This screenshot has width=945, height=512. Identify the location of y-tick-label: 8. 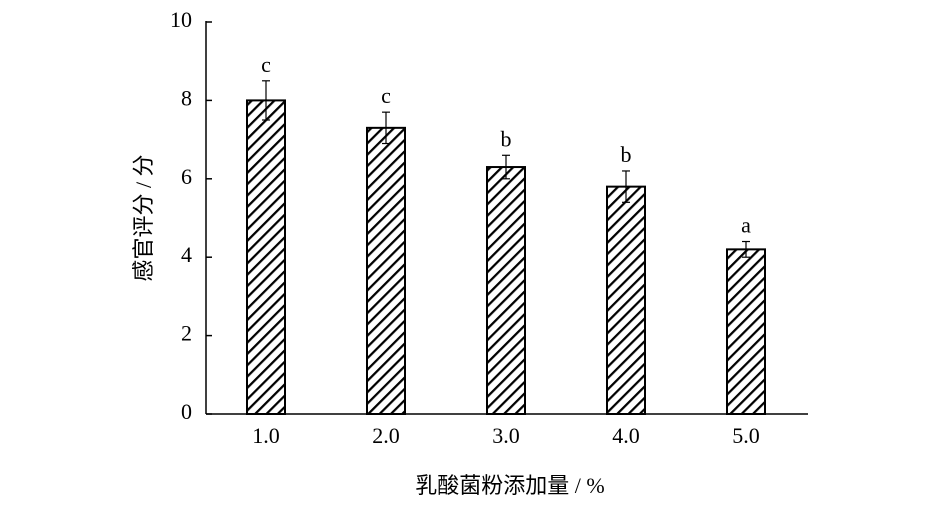
(186, 97).